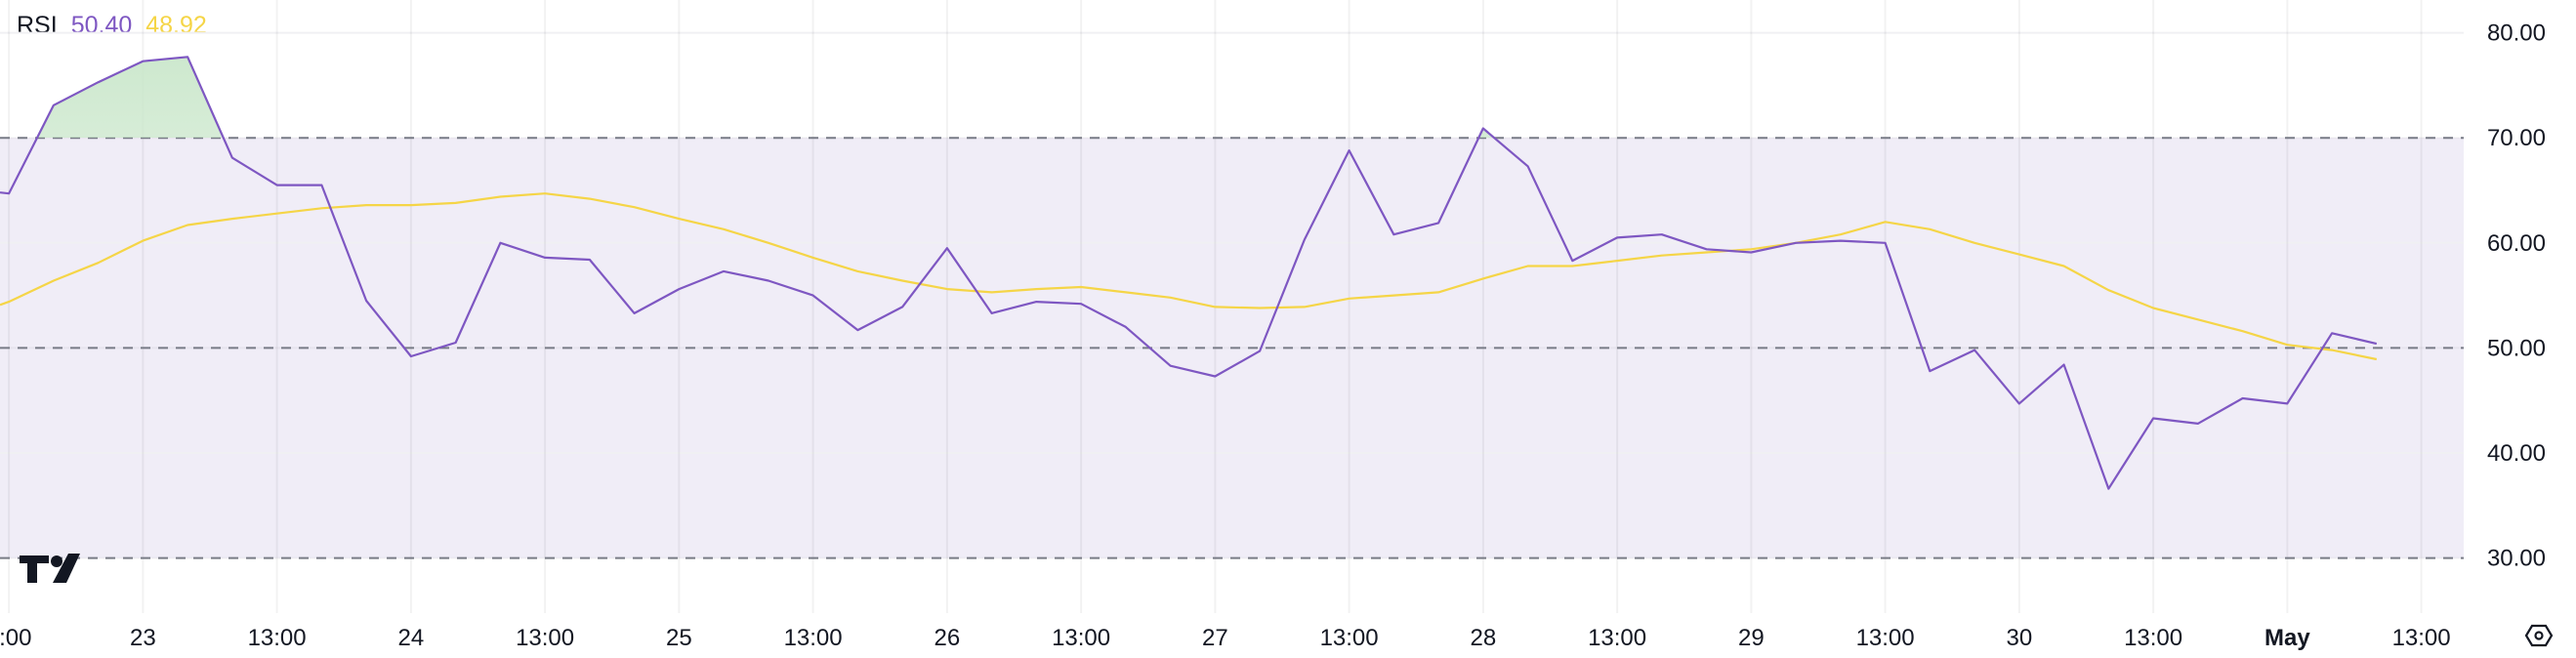 The width and height of the screenshot is (2576, 658). Describe the element at coordinates (766, 97) in the screenshot. I see `overbought-fill` at that location.